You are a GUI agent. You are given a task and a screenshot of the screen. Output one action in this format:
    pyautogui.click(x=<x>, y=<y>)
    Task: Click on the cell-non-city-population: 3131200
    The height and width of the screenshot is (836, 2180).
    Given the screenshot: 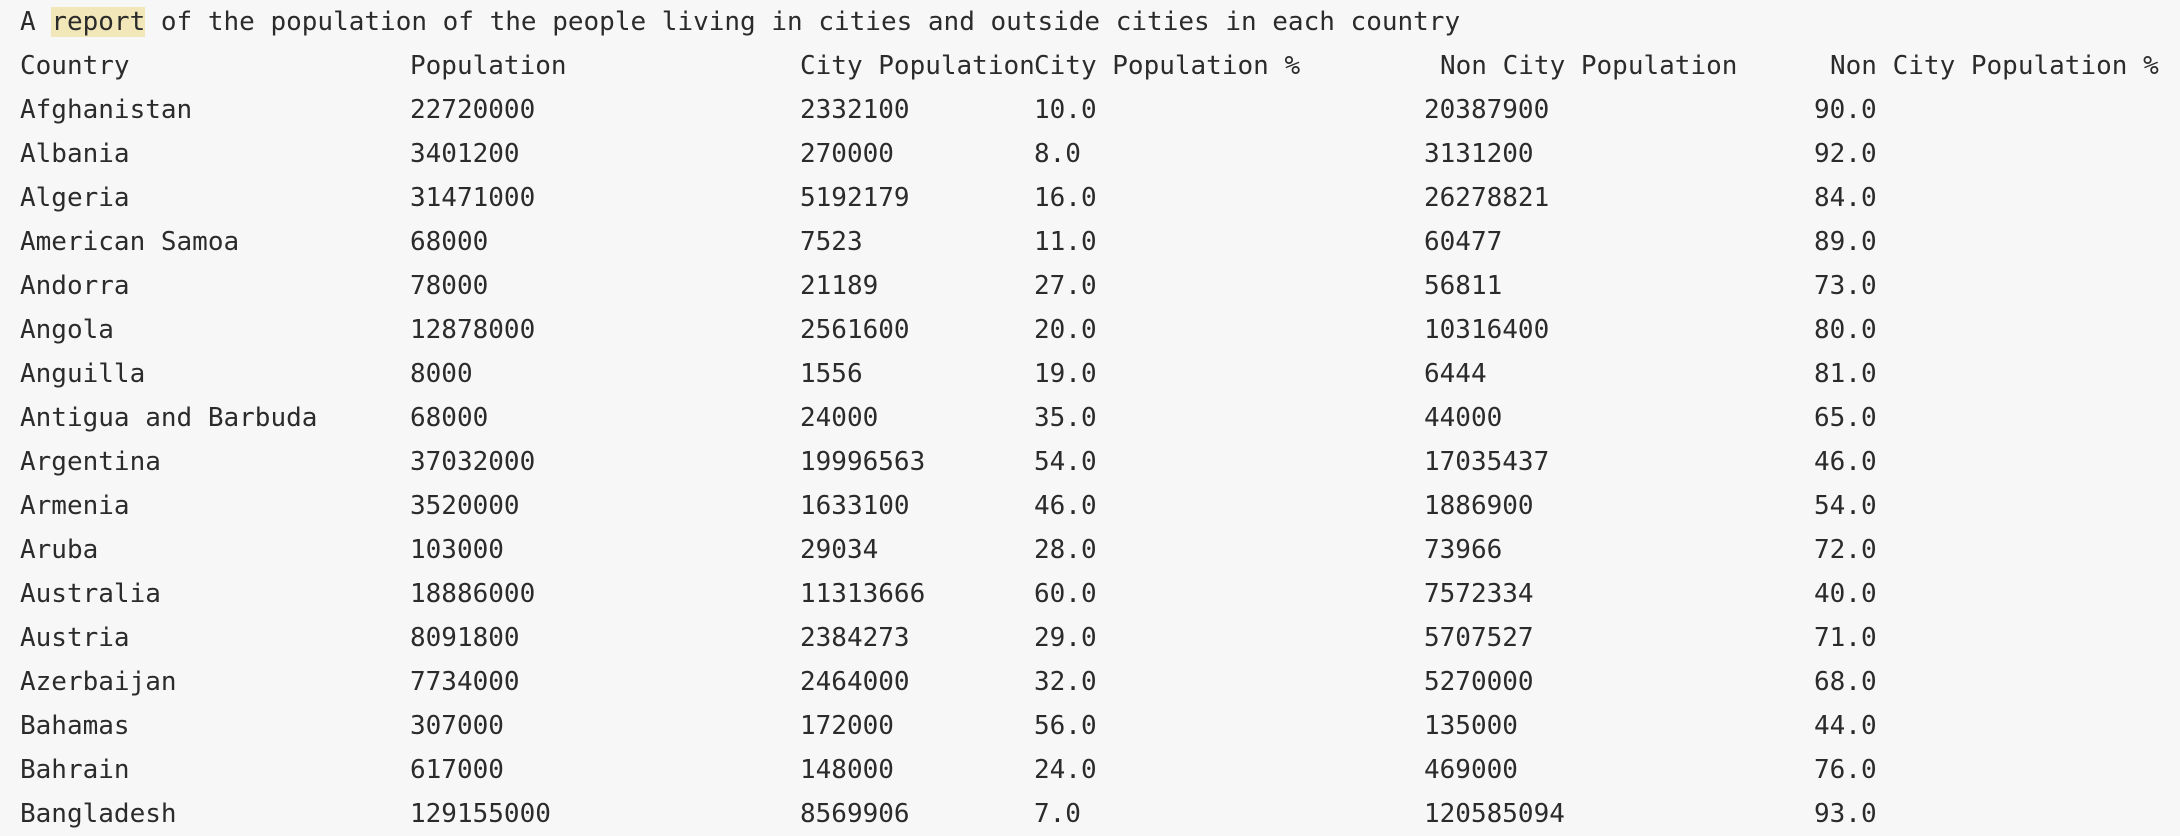 What is the action you would take?
    pyautogui.click(x=1479, y=154)
    